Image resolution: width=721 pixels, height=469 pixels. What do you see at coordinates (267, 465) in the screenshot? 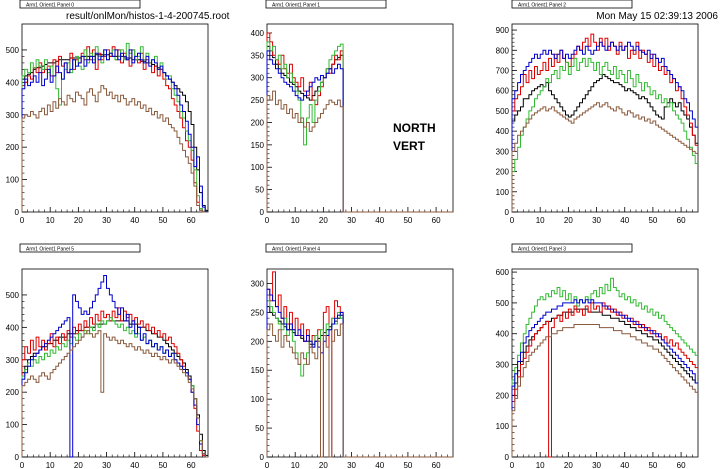
I see `panel-4-xtick-label: 0` at bounding box center [267, 465].